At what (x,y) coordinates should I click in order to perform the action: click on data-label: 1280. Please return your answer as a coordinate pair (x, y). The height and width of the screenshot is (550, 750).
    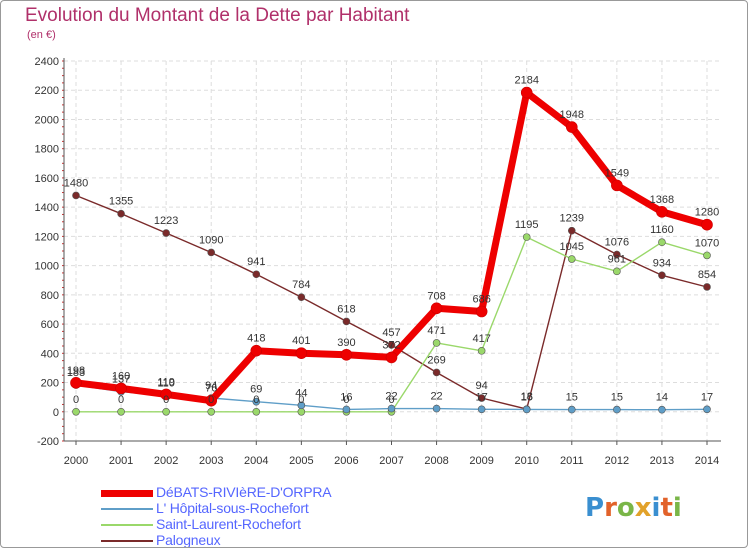
    Looking at the image, I should click on (707, 213).